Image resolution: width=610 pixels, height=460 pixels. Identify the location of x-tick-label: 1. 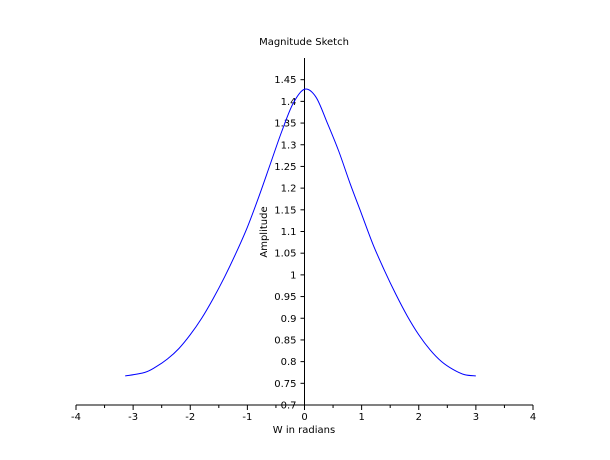
(361, 417).